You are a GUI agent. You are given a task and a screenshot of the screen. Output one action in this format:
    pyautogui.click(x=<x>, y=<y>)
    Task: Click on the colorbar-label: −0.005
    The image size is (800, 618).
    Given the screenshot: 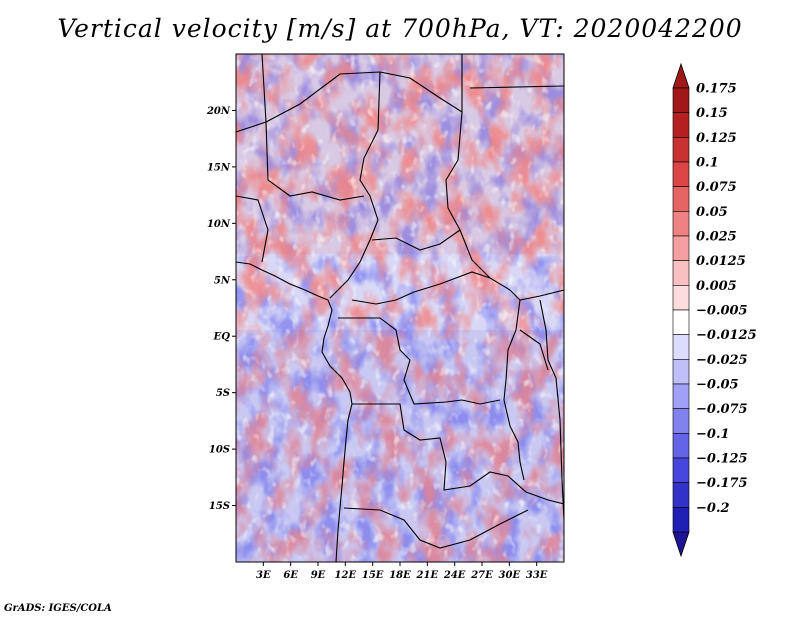 What is the action you would take?
    pyautogui.click(x=722, y=311)
    